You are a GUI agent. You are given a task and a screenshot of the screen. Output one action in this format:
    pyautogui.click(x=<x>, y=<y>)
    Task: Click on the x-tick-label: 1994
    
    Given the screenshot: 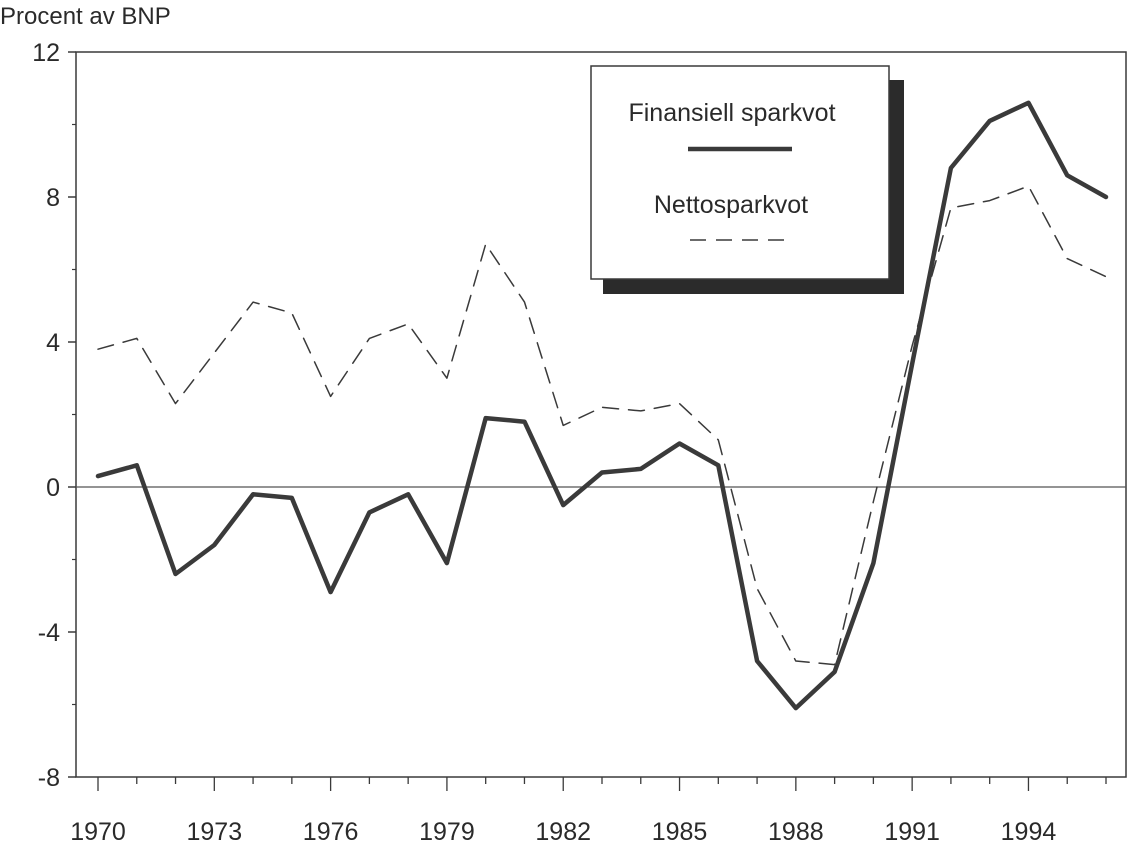 What is the action you would take?
    pyautogui.click(x=1029, y=830)
    